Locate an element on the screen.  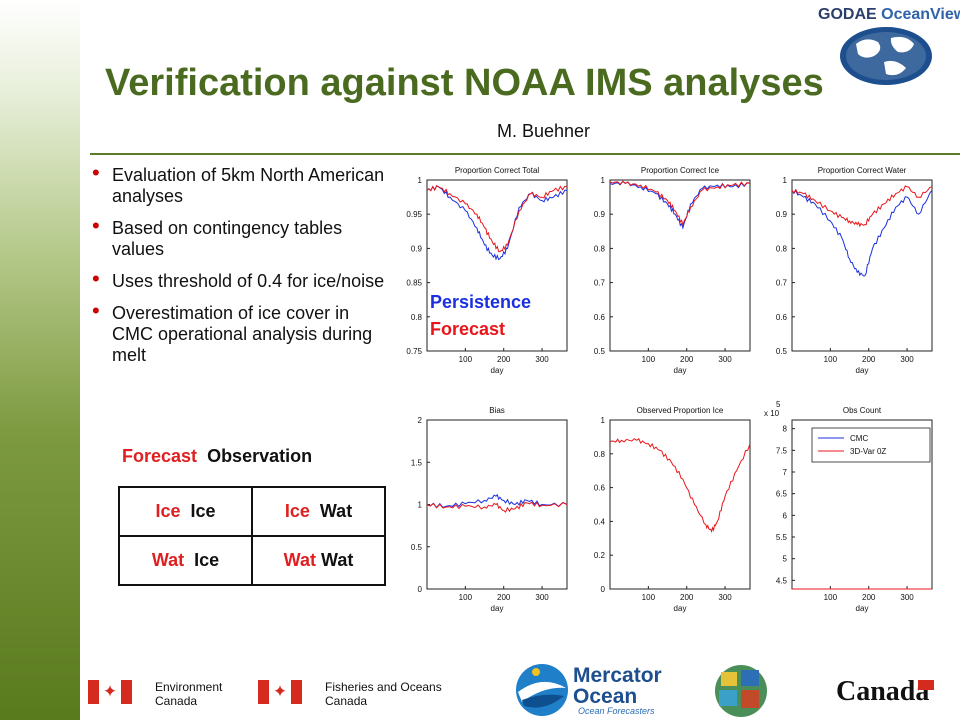
y-tick-label: 0.95 is located at coordinates (414, 214).